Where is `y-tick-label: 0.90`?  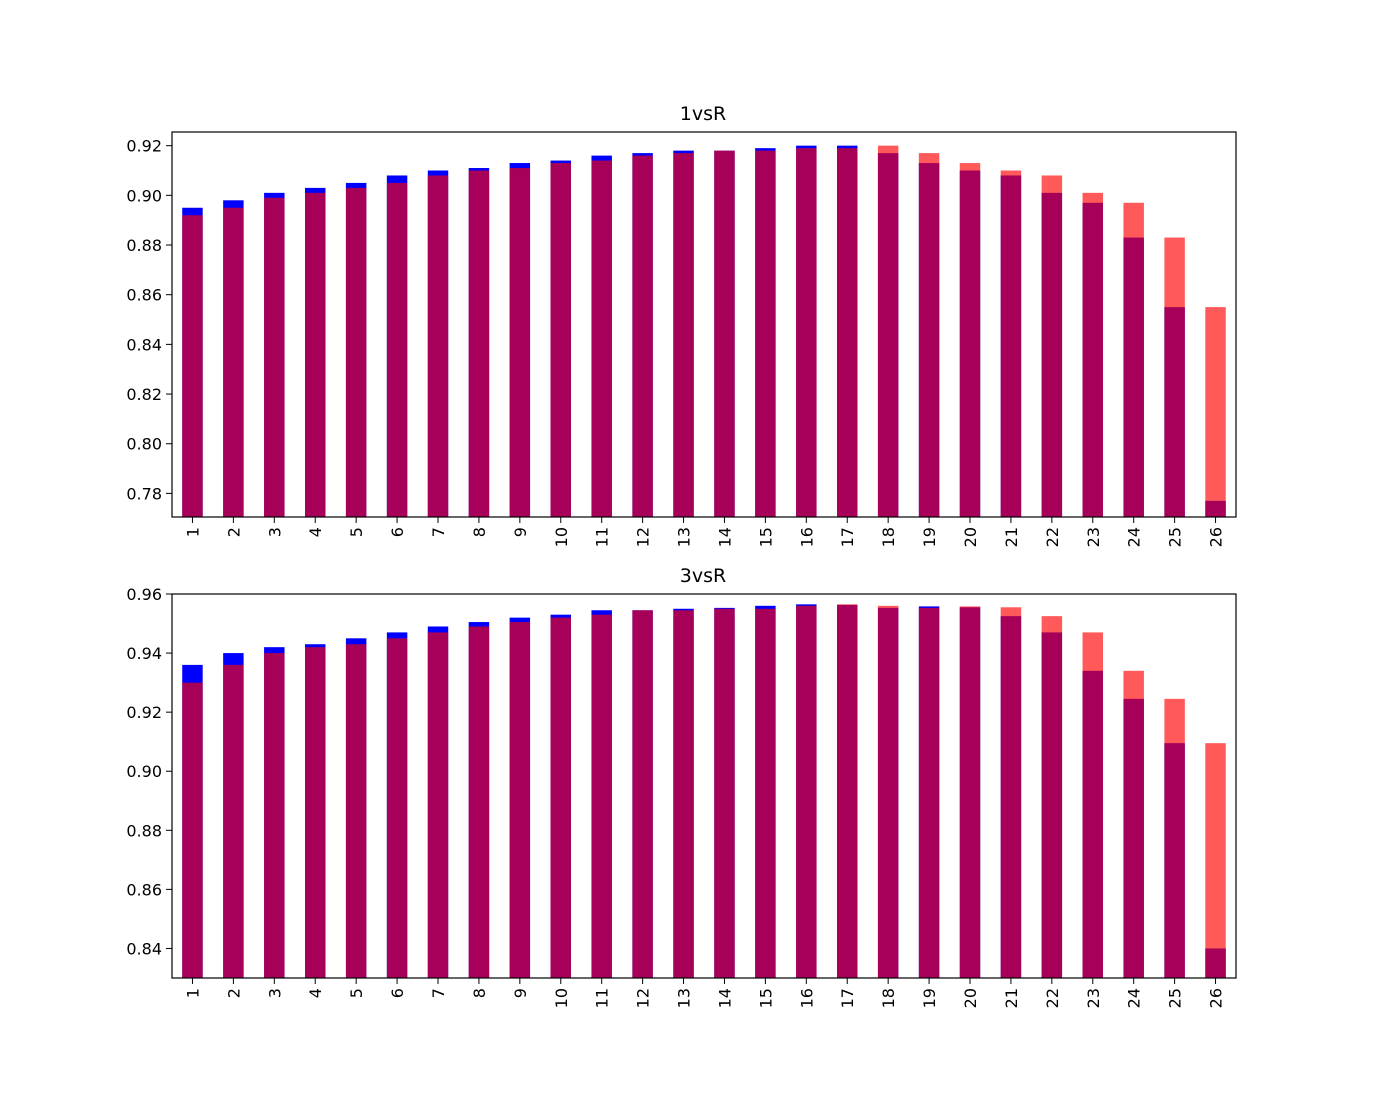 y-tick-label: 0.90 is located at coordinates (144, 195).